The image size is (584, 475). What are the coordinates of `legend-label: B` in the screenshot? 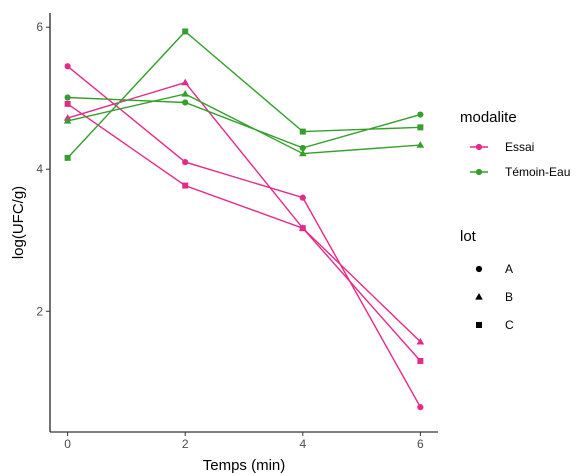 It's located at (509, 297).